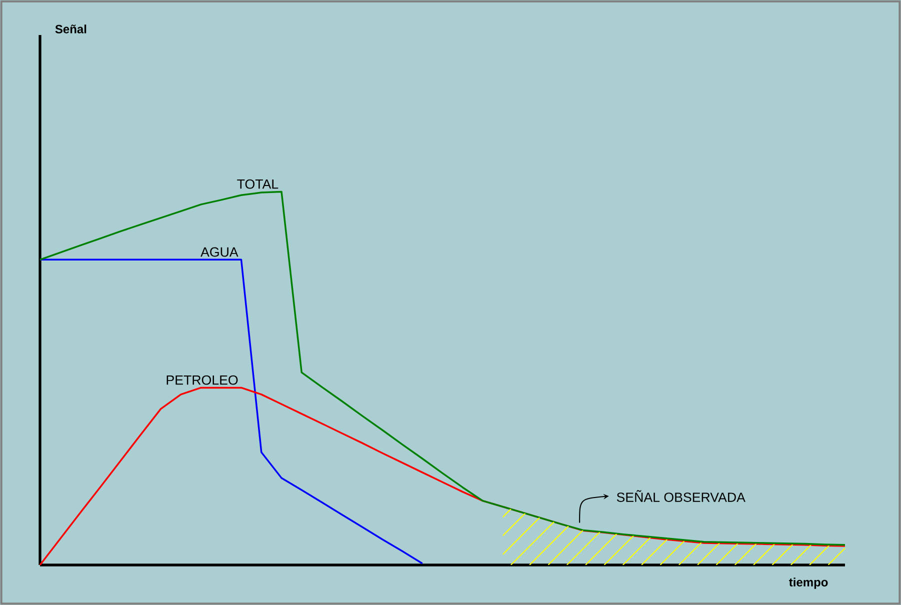 This screenshot has width=901, height=605. Describe the element at coordinates (219, 252) in the screenshot. I see `series-label: AGUA` at that location.